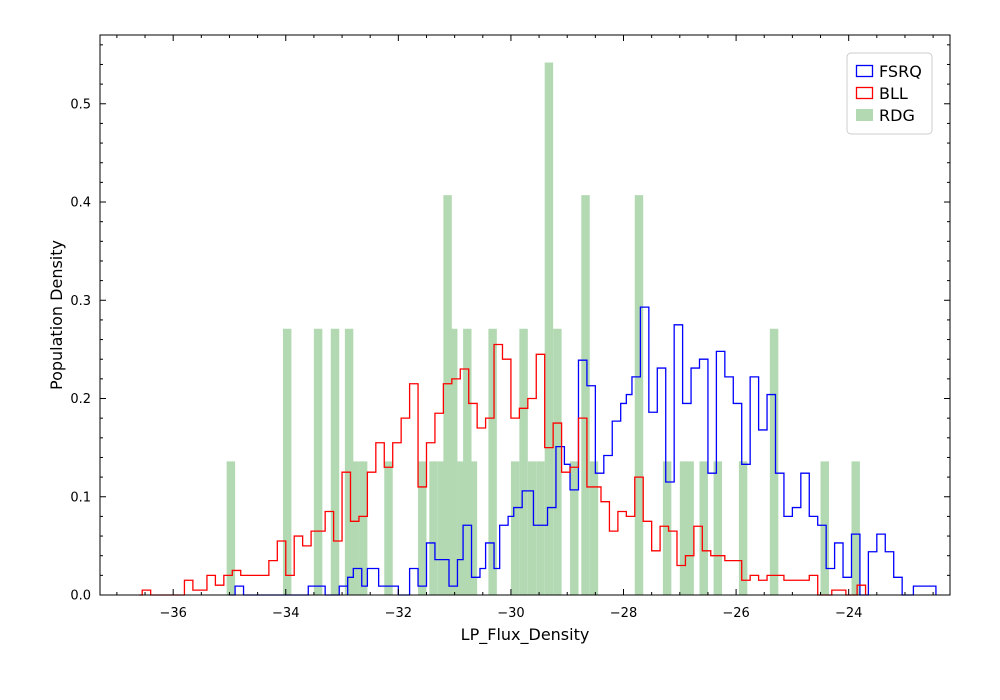 This screenshot has width=1000, height=700. I want to click on legend-swatch-fsrq, so click(864, 71).